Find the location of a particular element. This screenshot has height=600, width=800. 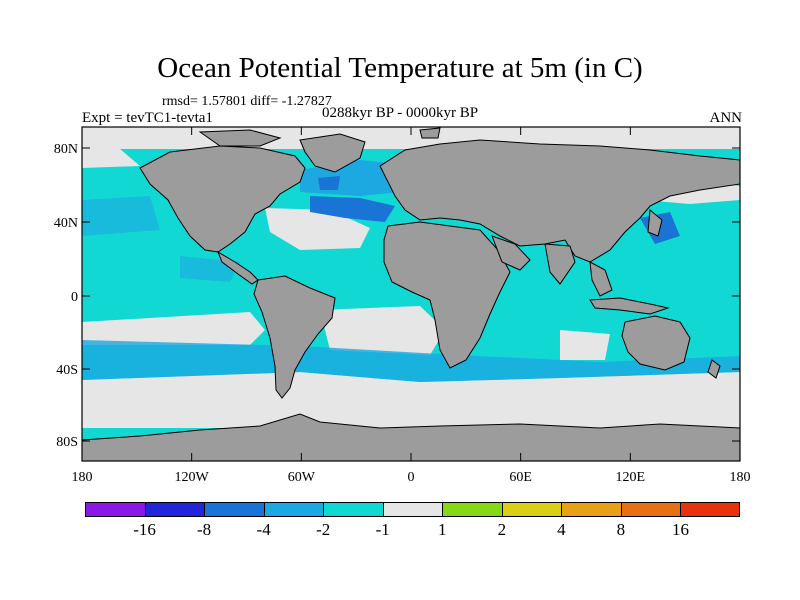

colorbar-label: -16 is located at coordinates (144, 529).